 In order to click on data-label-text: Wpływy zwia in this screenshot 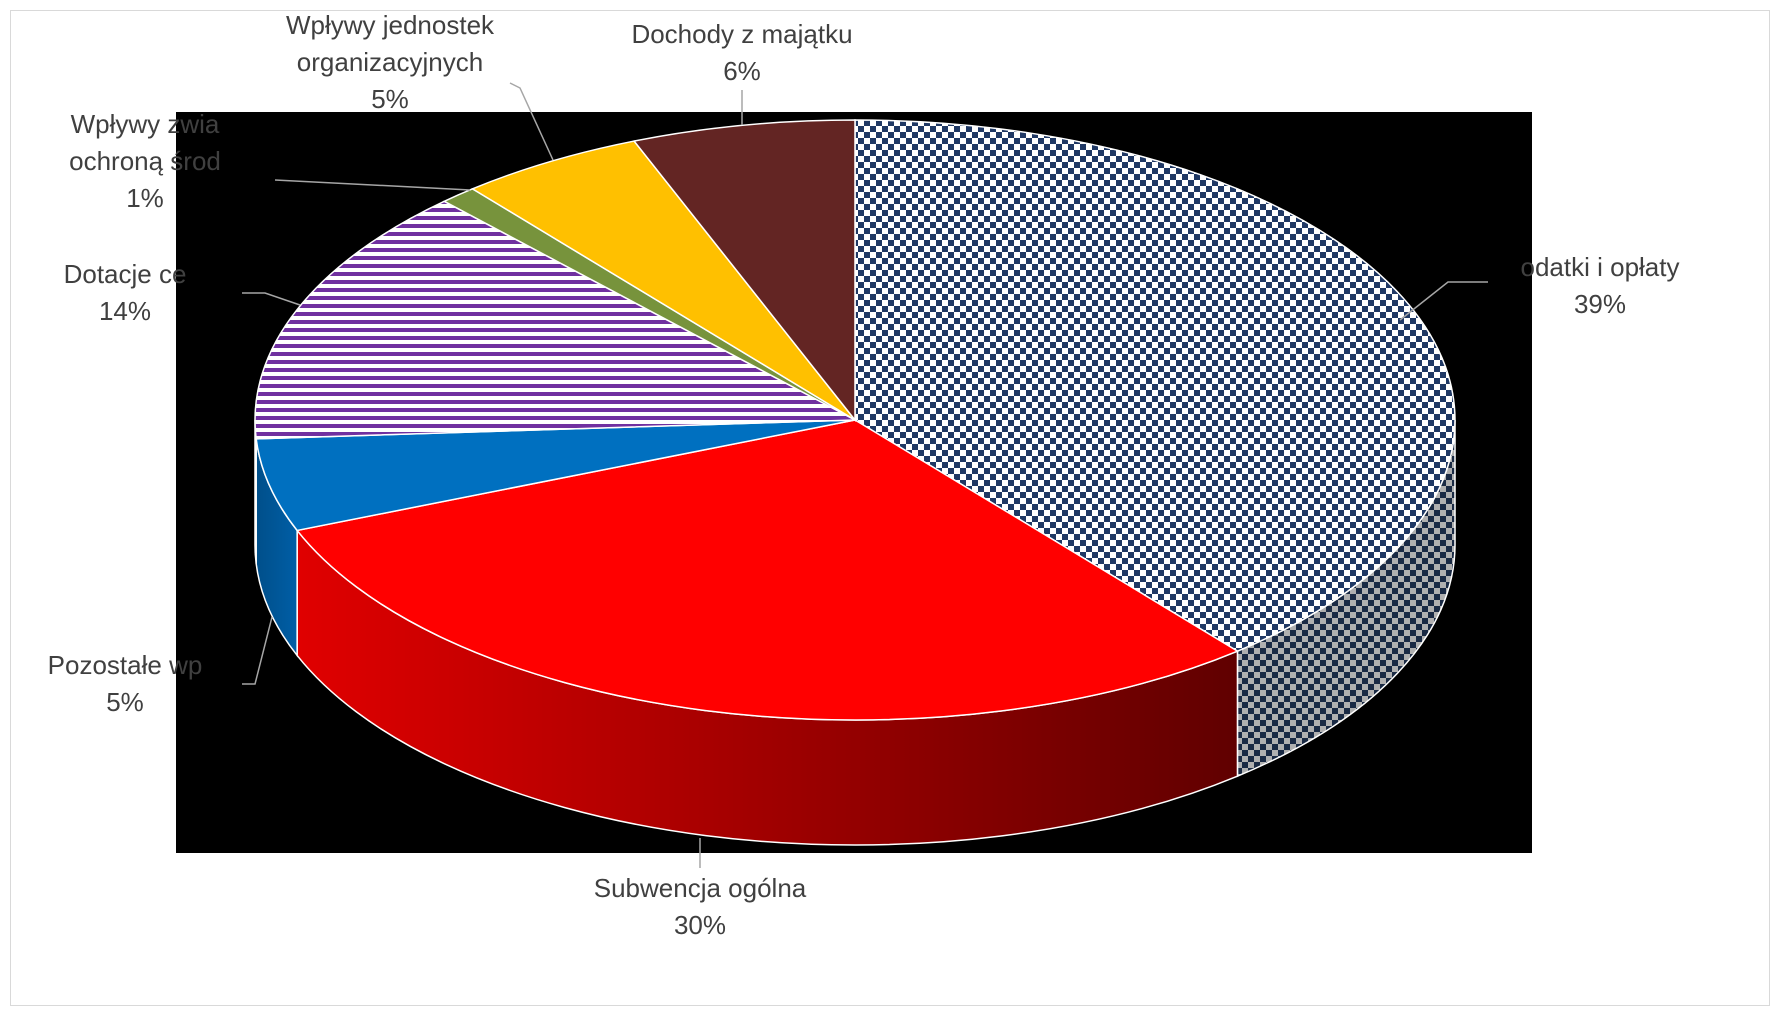, I will do `click(145, 124)`.